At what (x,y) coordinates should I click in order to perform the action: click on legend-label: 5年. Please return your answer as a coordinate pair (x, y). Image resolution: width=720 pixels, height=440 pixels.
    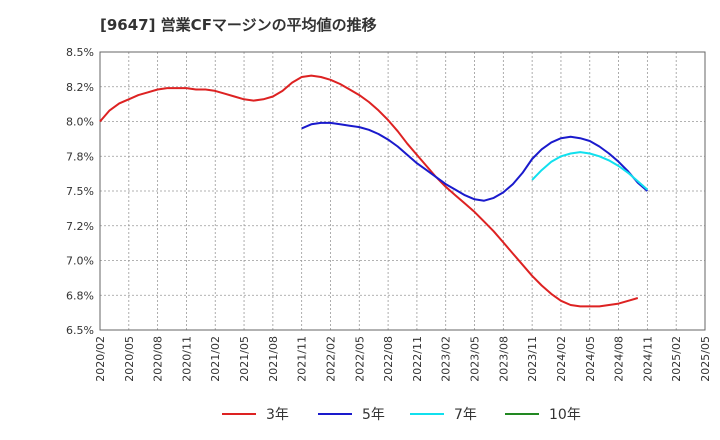
    Looking at the image, I should click on (373, 415).